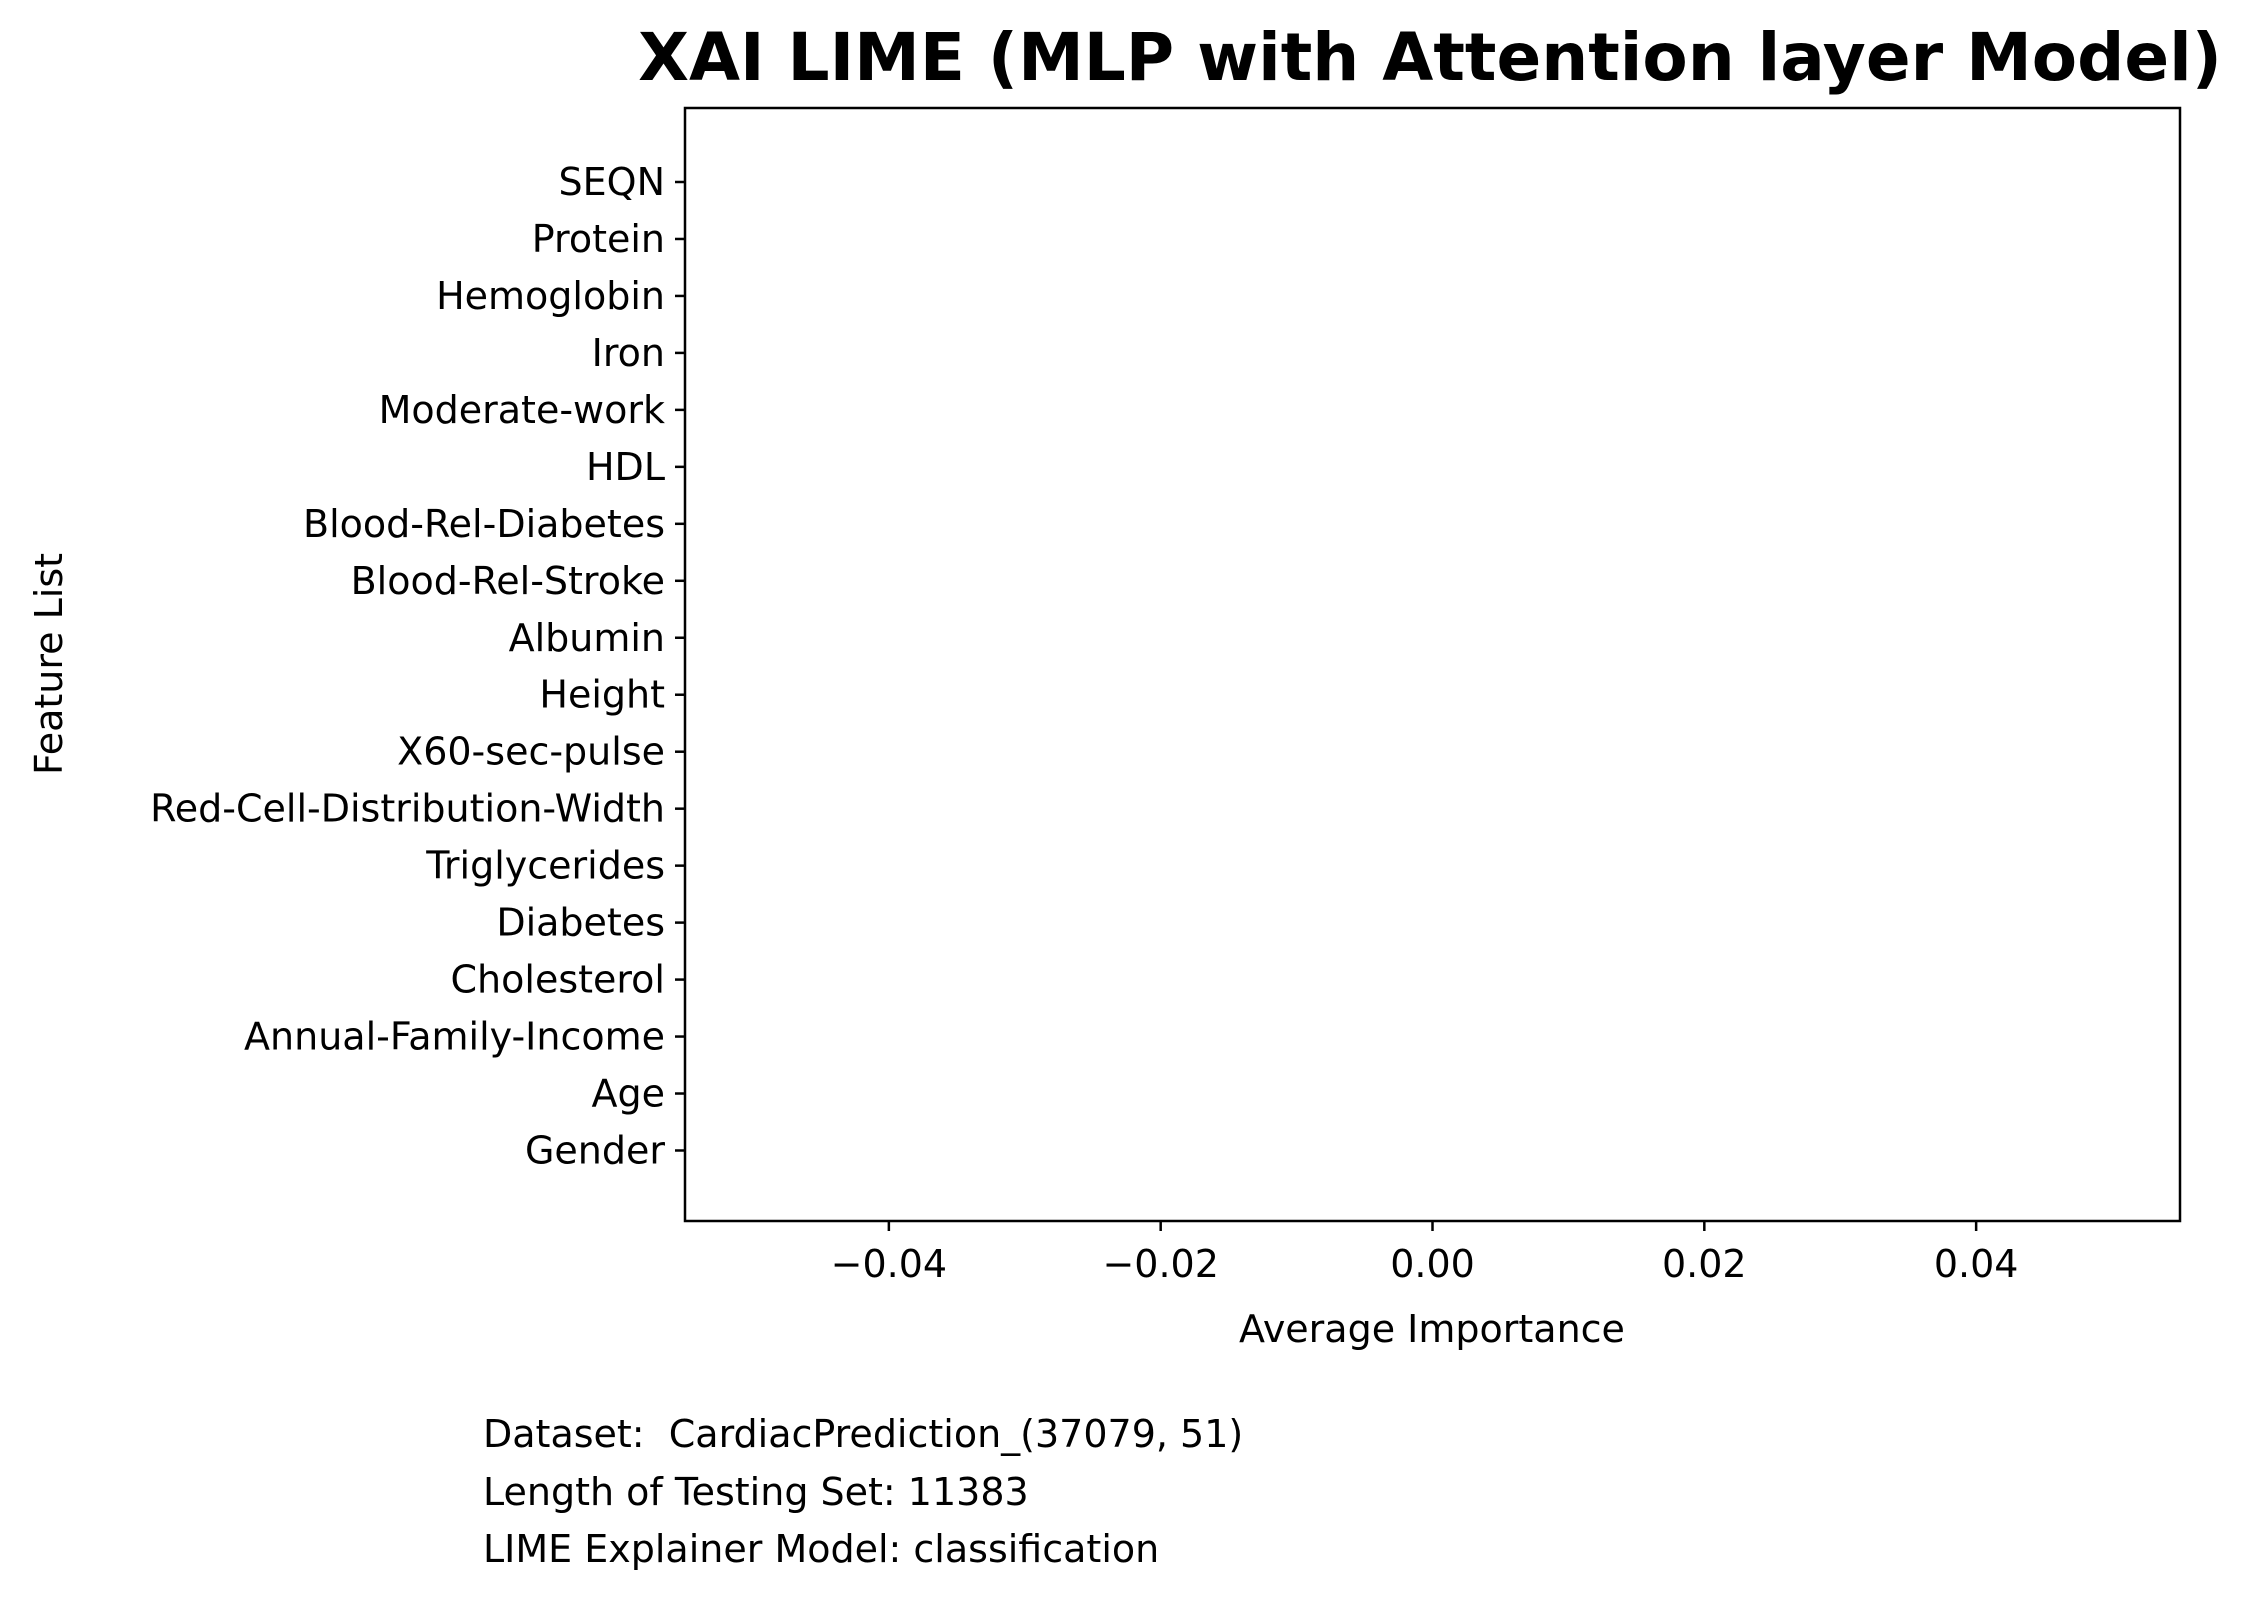 The width and height of the screenshot is (2255, 1600). Describe the element at coordinates (598, 239) in the screenshot. I see `y-tick-label: Protein` at that location.